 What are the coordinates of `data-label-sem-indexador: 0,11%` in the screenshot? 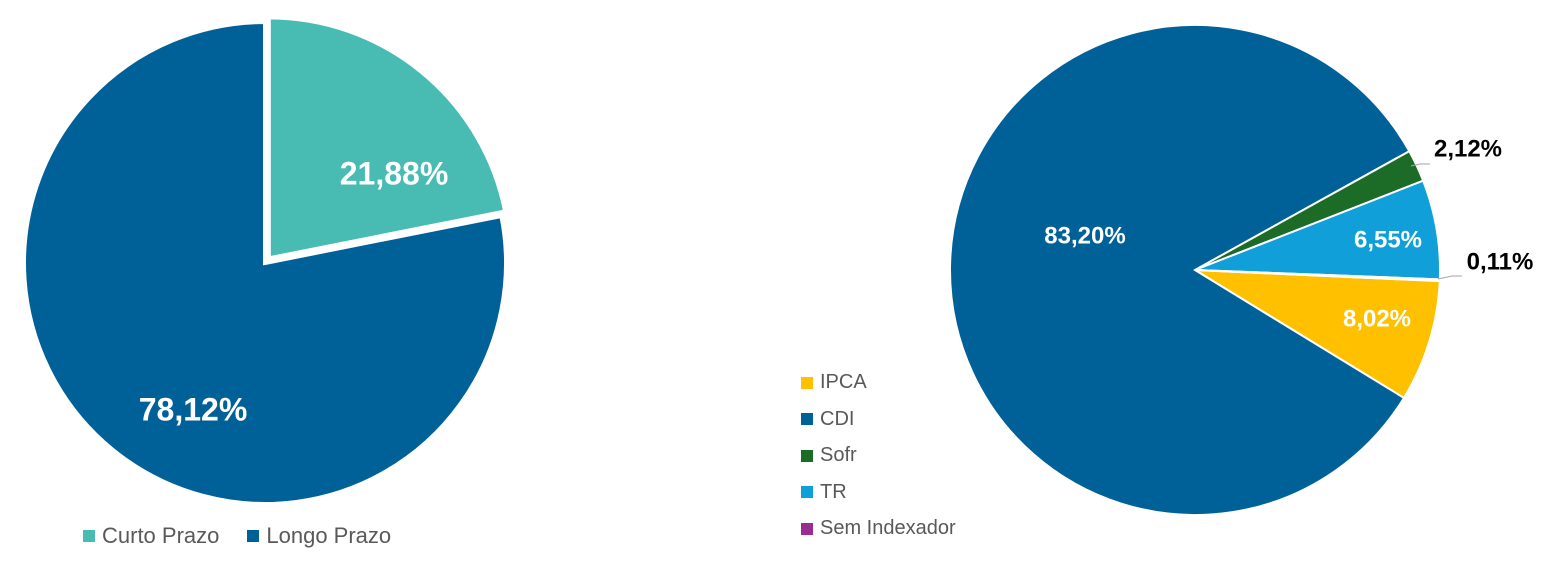 It's located at (1500, 261).